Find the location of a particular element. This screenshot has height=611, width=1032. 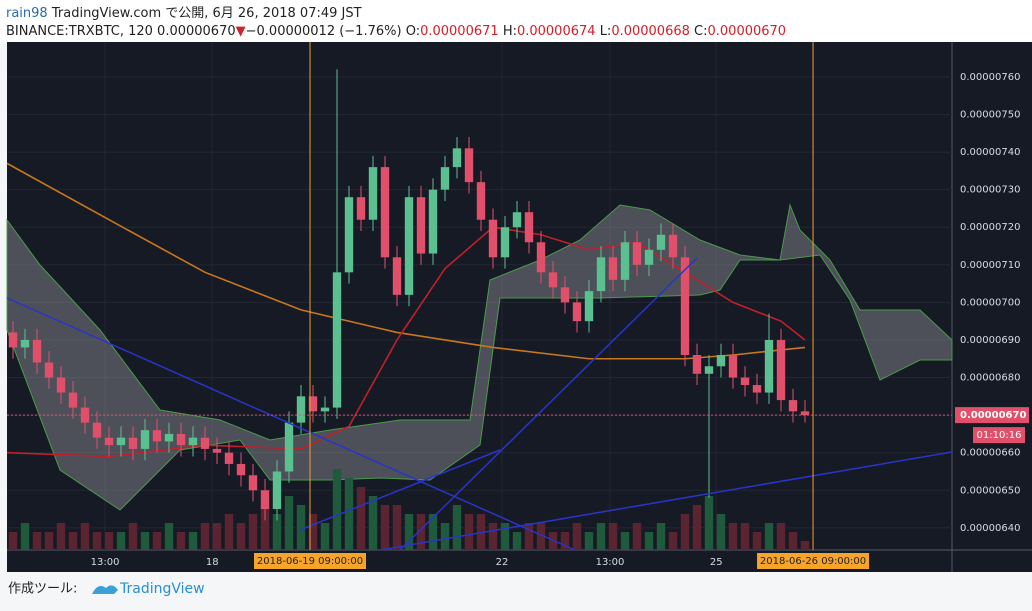

time-axis-bg is located at coordinates (519, 561).